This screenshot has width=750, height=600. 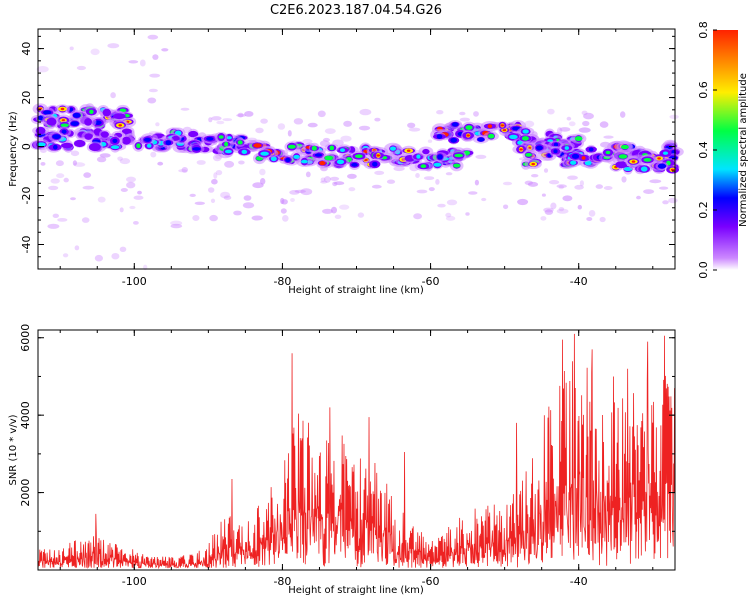 I want to click on spectrogram-x-tick-label: -40, so click(x=579, y=281).